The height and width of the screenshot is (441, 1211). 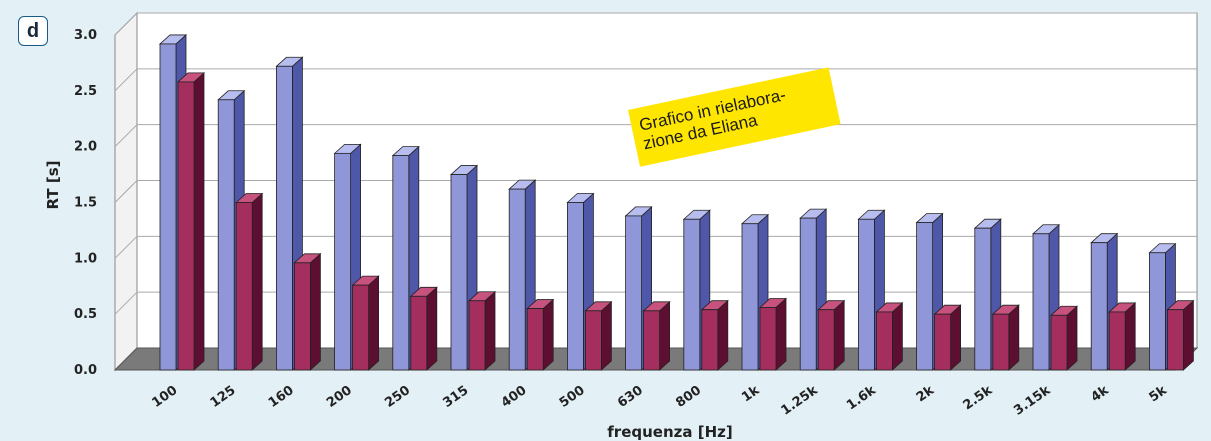 What do you see at coordinates (535, 339) in the screenshot?
I see `bar-b-400-front` at bounding box center [535, 339].